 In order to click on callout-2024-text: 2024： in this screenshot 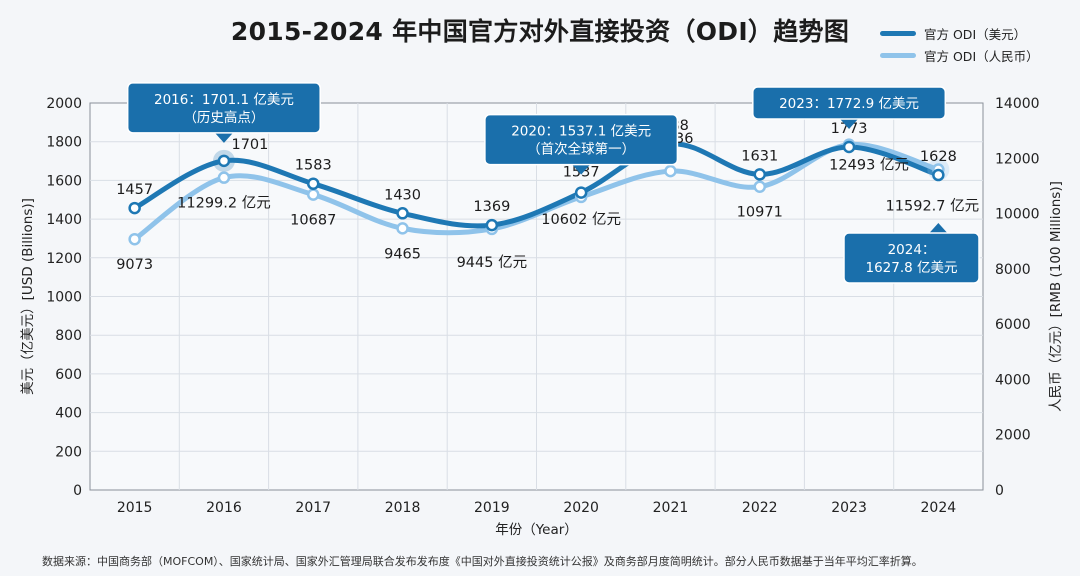, I will do `click(912, 250)`.